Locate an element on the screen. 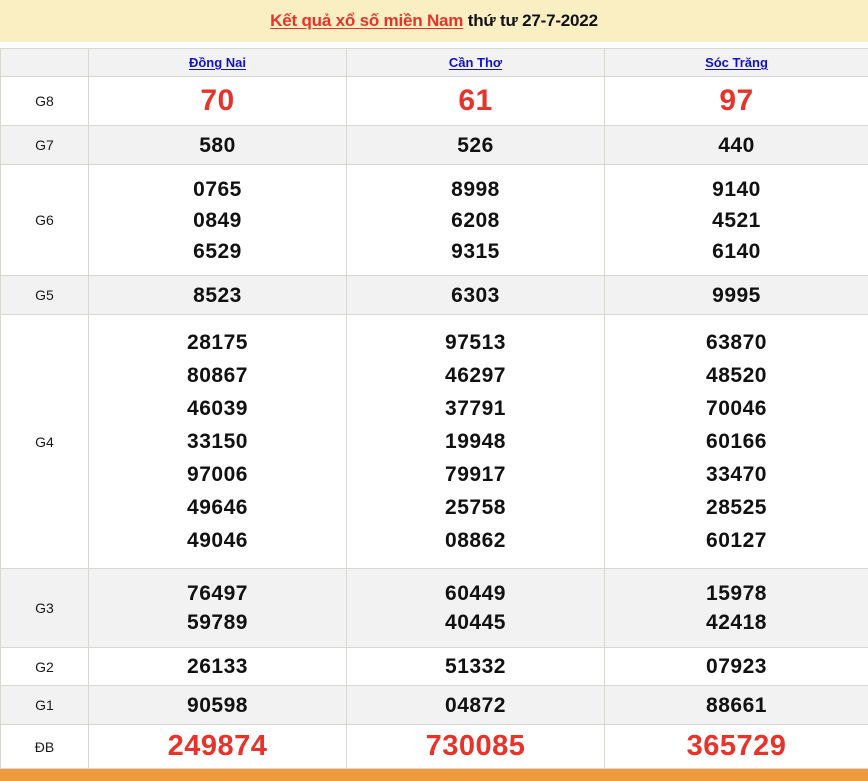 The height and width of the screenshot is (781, 868). number: 04872 is located at coordinates (475, 705).